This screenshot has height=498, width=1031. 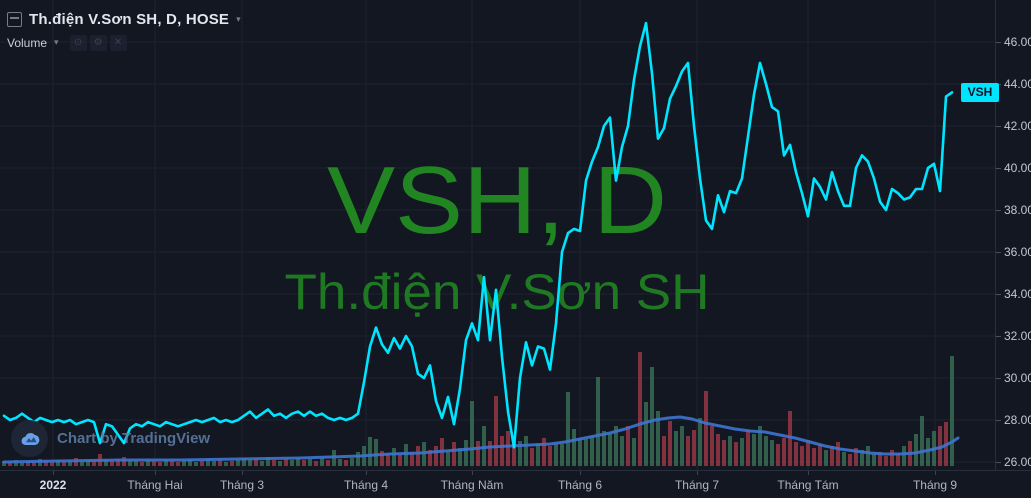 What do you see at coordinates (1013, 462) in the screenshot?
I see `price-axis-label: 26.00` at bounding box center [1013, 462].